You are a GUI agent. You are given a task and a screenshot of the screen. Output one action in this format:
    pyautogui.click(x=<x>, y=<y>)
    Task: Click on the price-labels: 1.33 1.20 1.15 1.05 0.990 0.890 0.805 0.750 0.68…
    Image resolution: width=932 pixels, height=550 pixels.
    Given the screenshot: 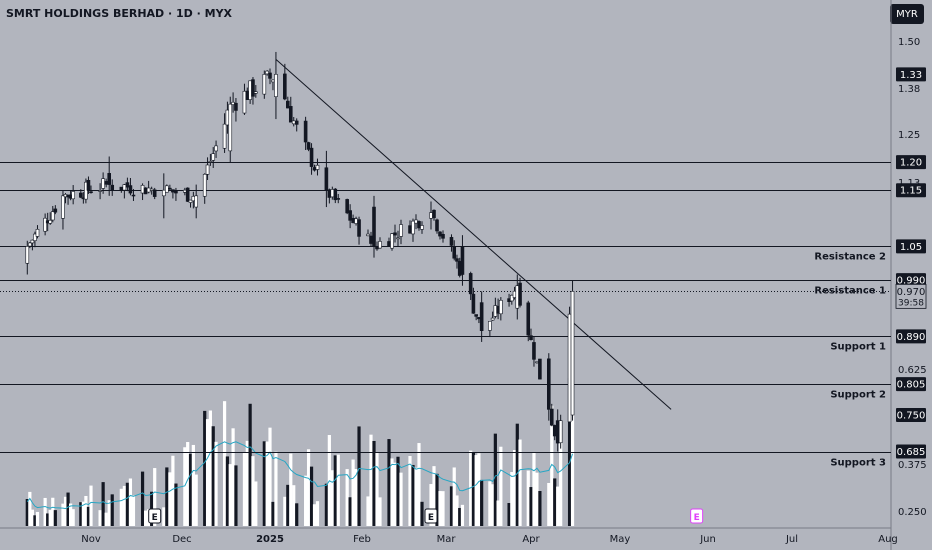 What is the action you would take?
    pyautogui.click(x=911, y=263)
    